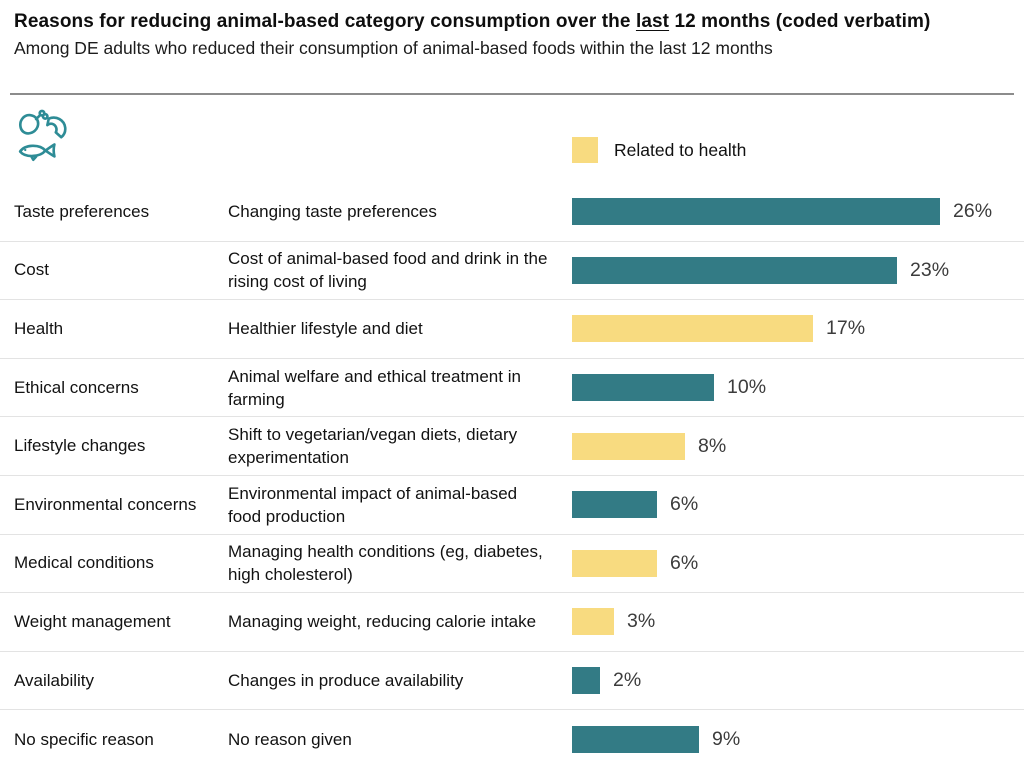 This screenshot has width=1024, height=769. I want to click on legend-label: Related to health, so click(680, 149).